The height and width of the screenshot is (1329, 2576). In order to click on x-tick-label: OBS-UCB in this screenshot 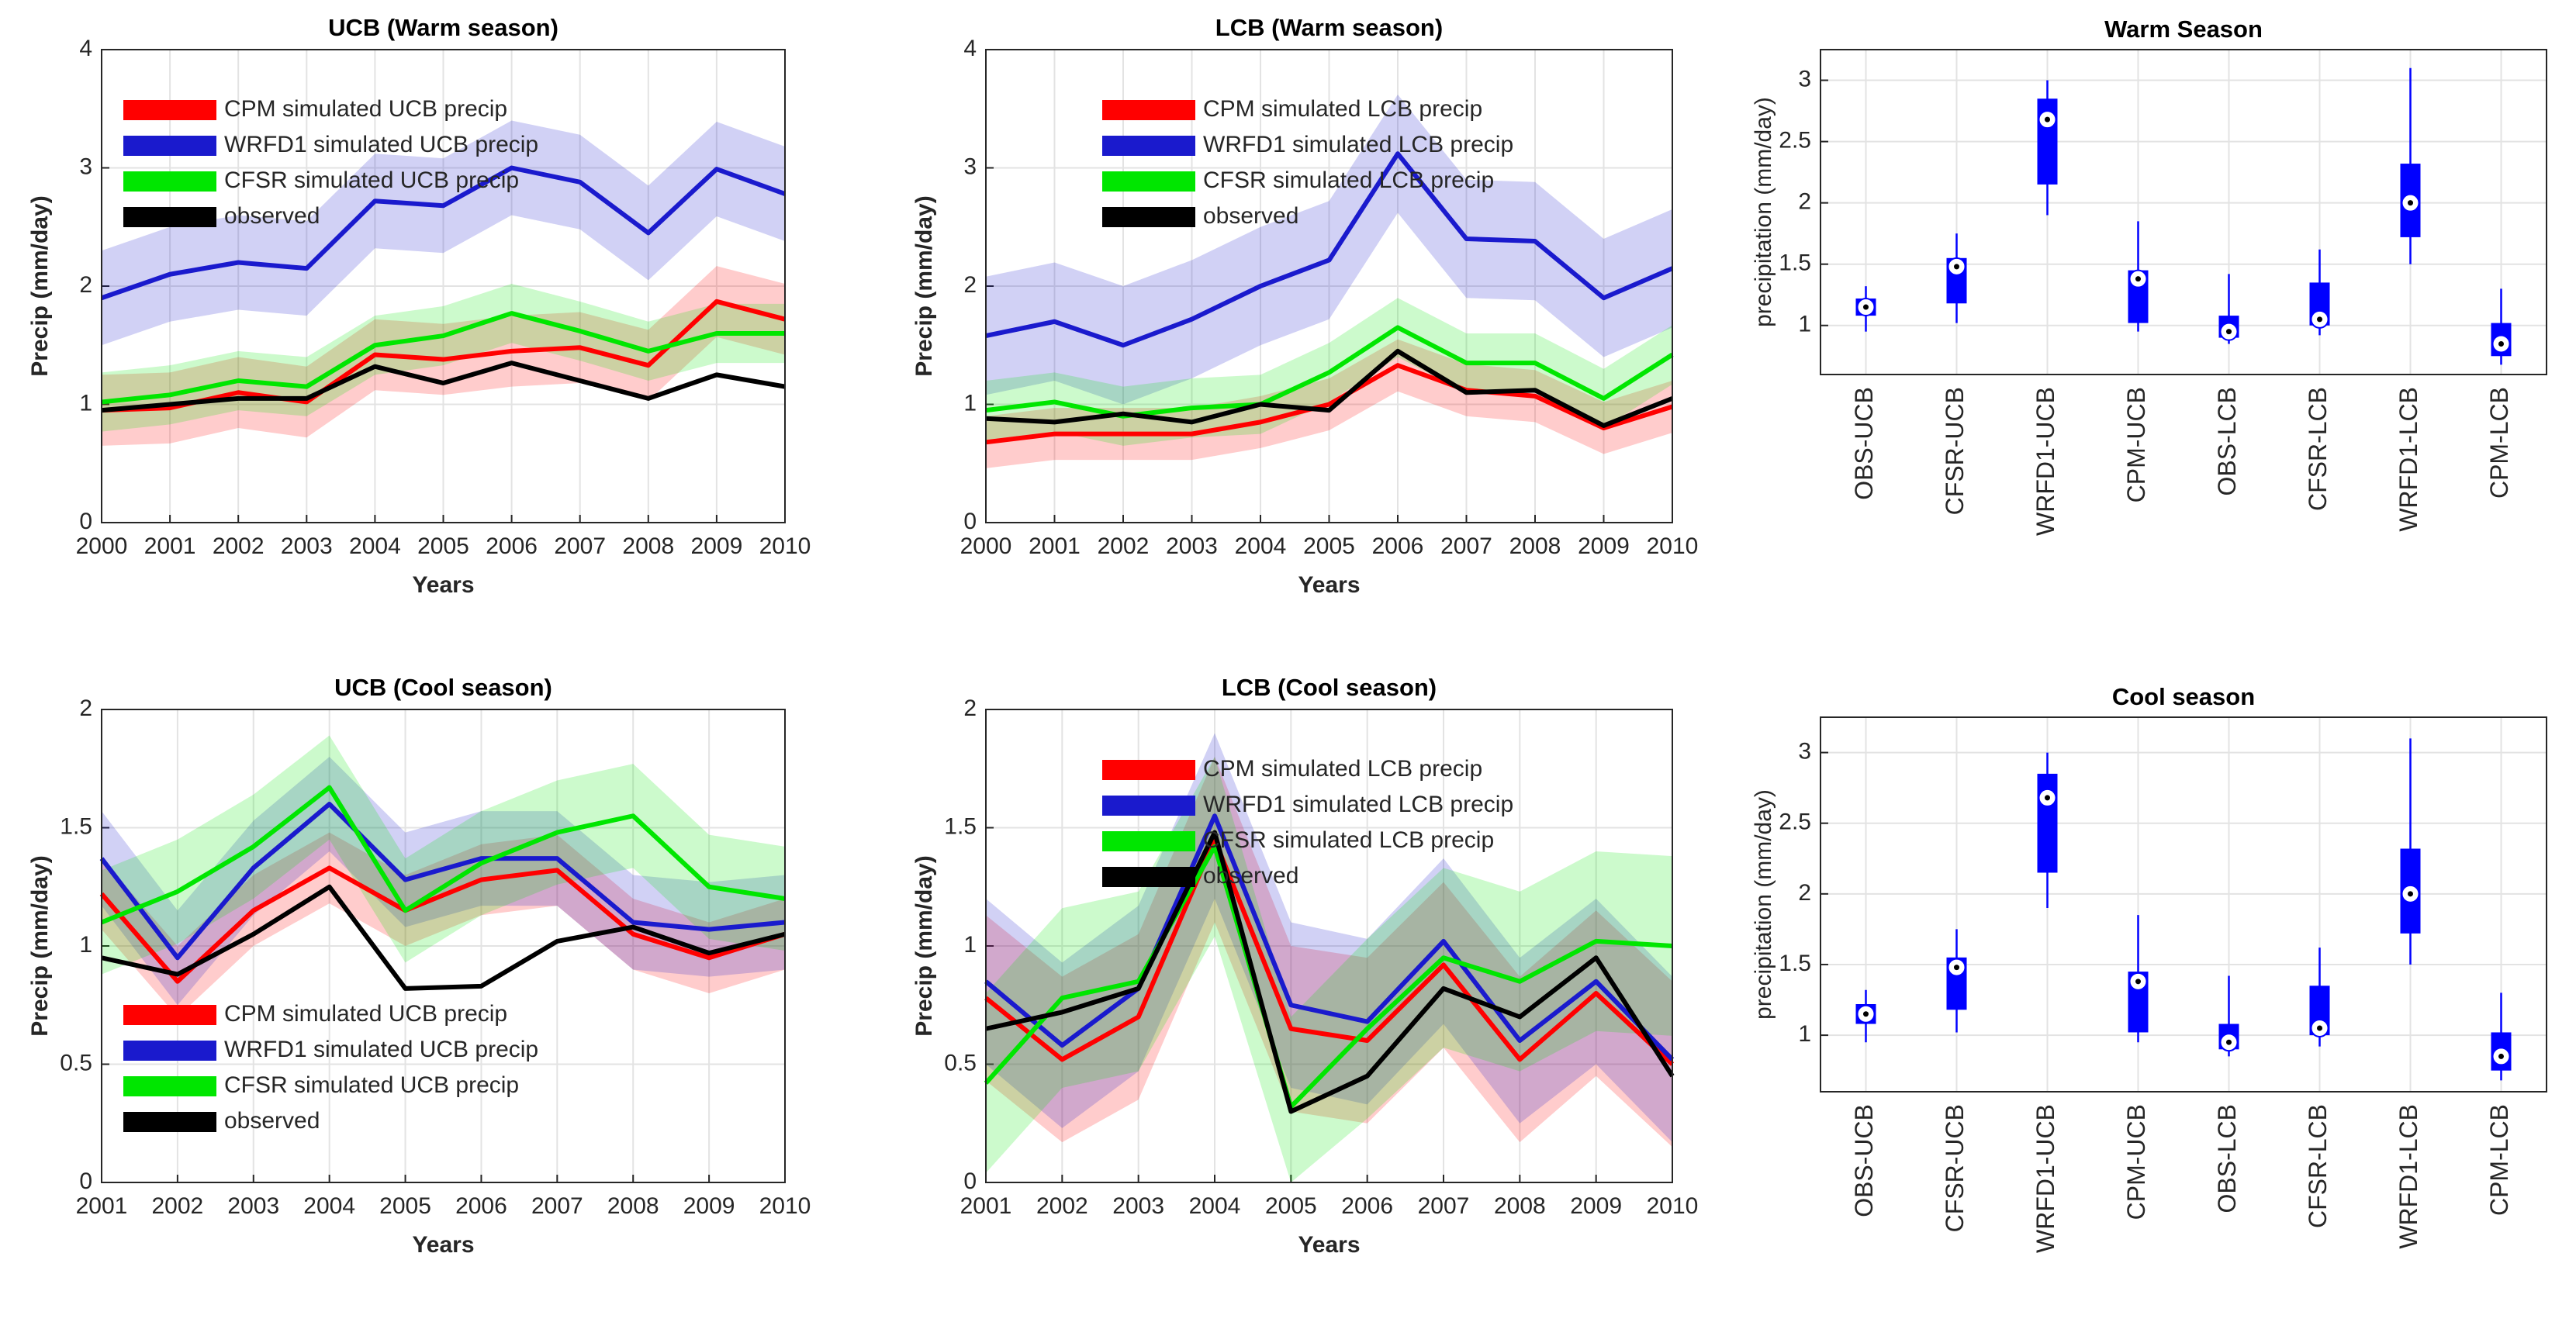, I will do `click(1864, 1160)`.